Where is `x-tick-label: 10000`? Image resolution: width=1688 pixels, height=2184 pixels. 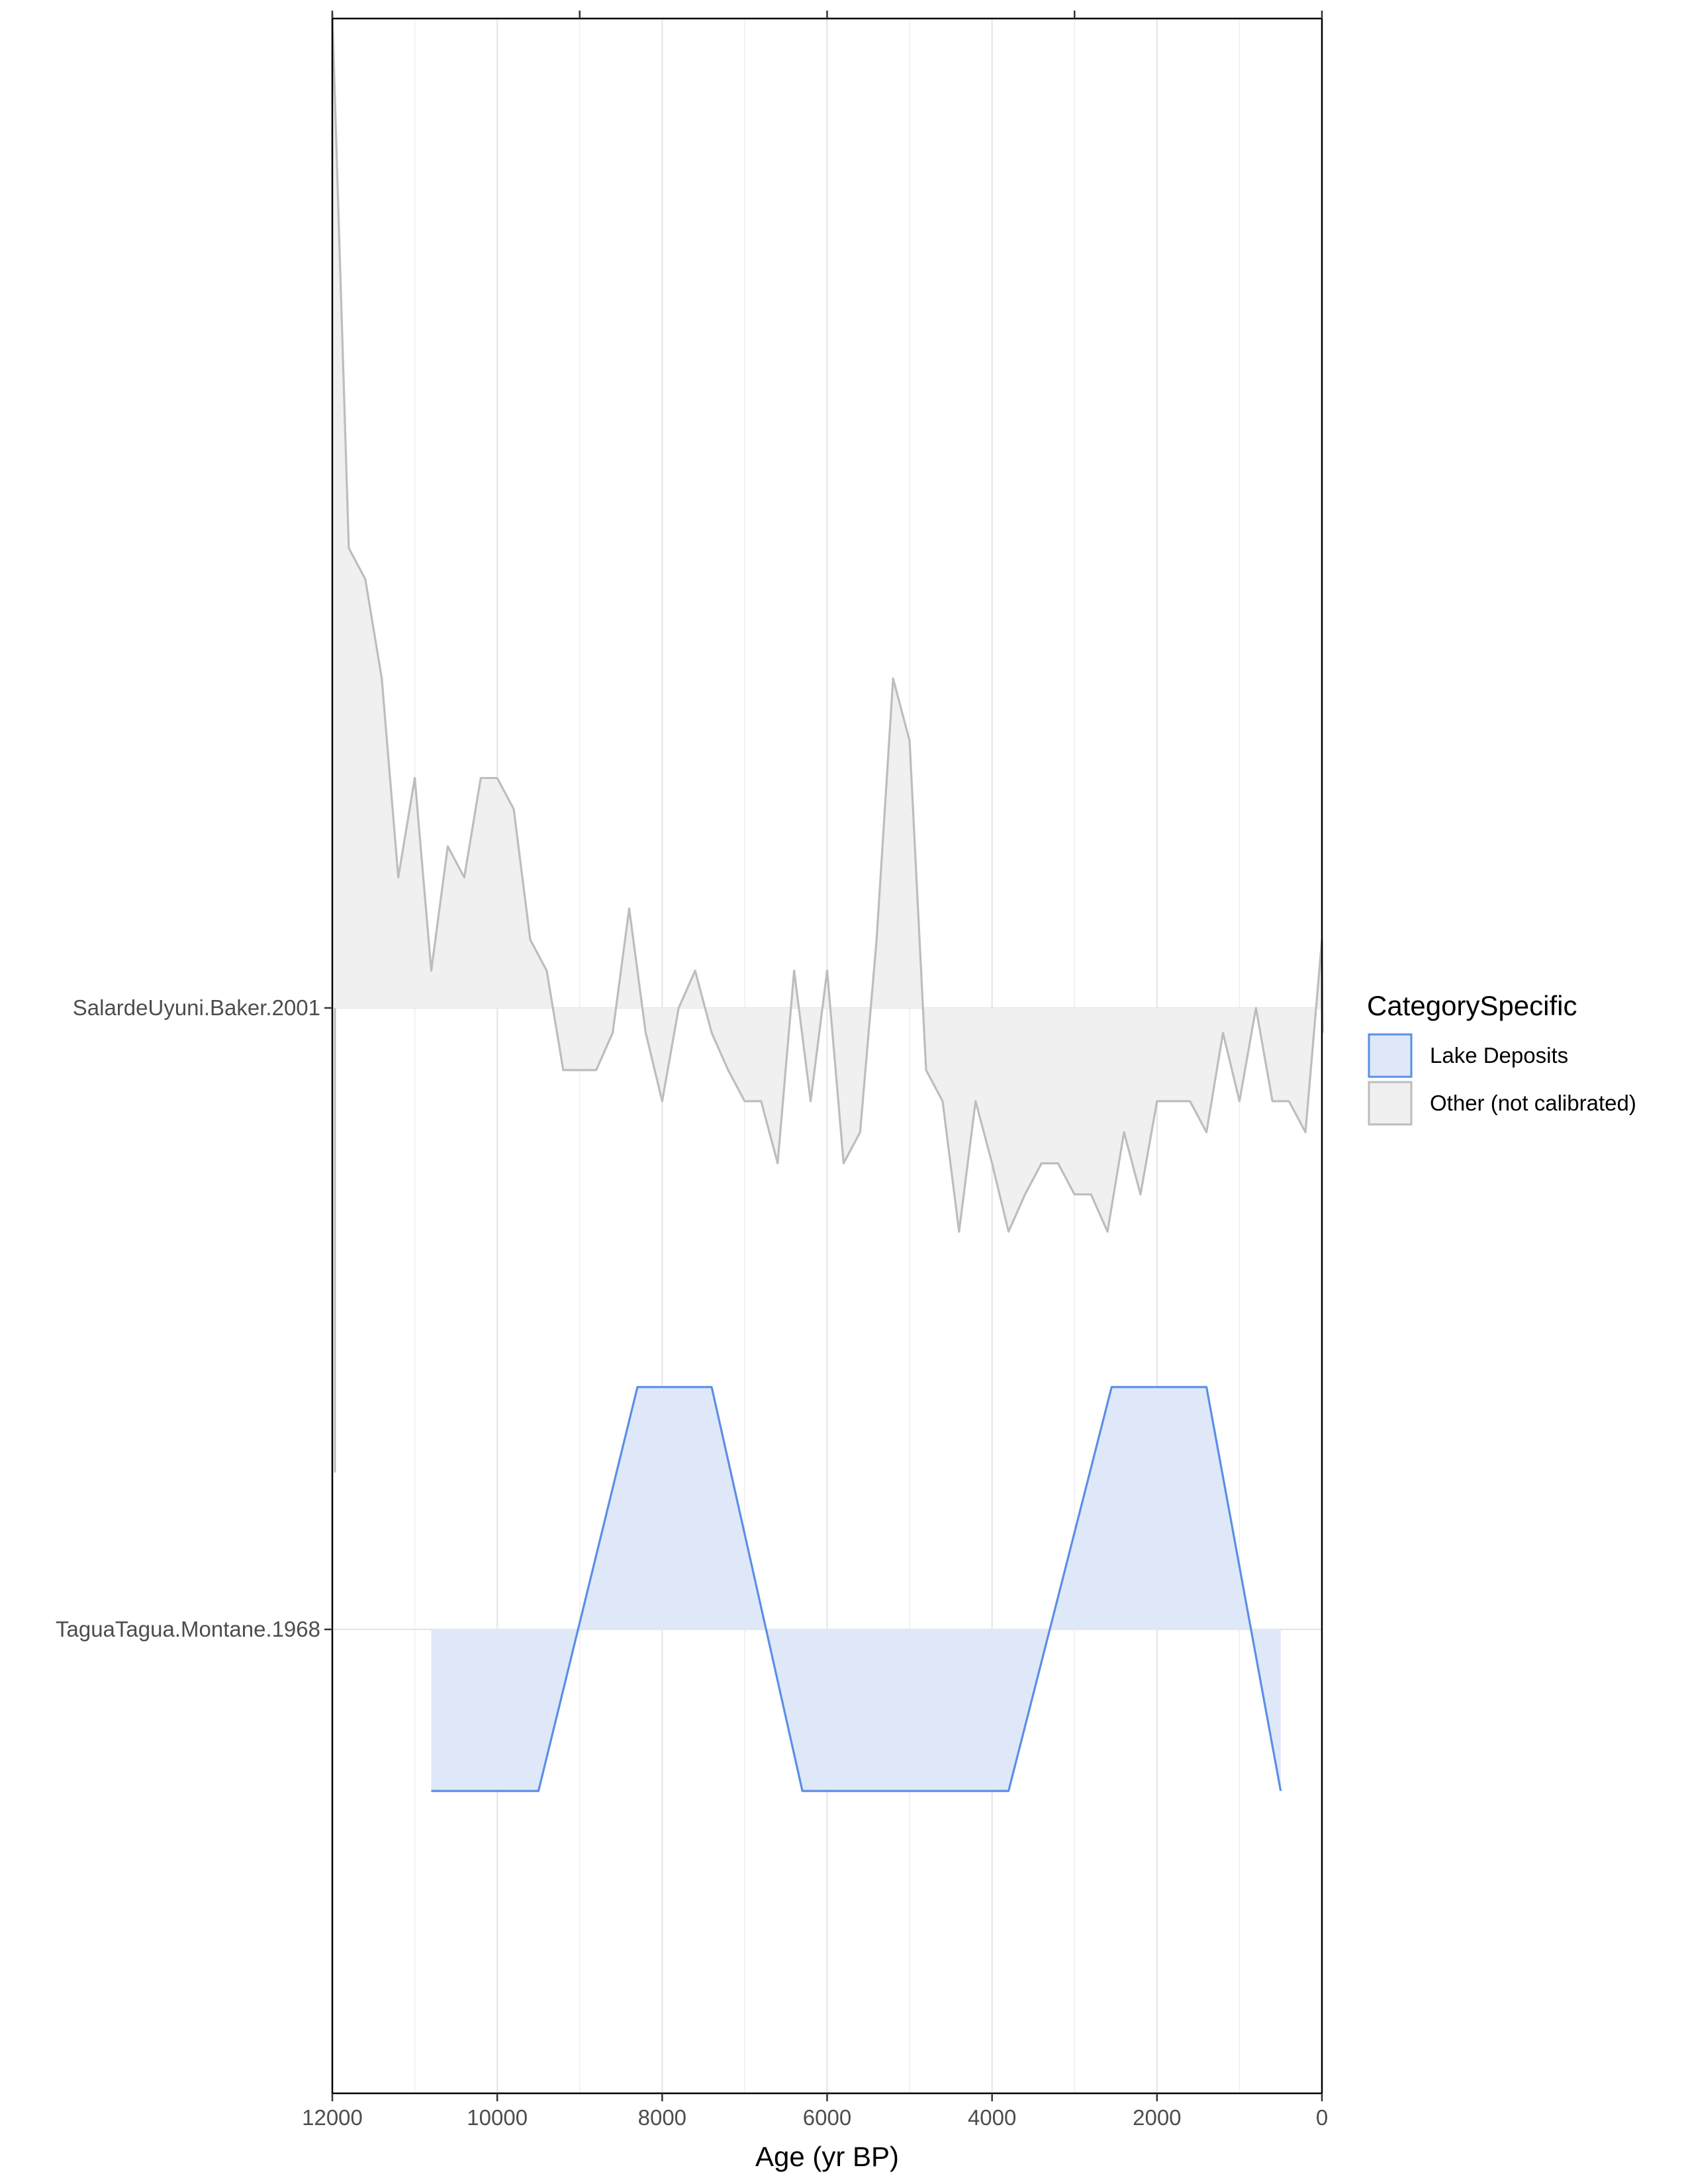
x-tick-label: 10000 is located at coordinates (497, 2117).